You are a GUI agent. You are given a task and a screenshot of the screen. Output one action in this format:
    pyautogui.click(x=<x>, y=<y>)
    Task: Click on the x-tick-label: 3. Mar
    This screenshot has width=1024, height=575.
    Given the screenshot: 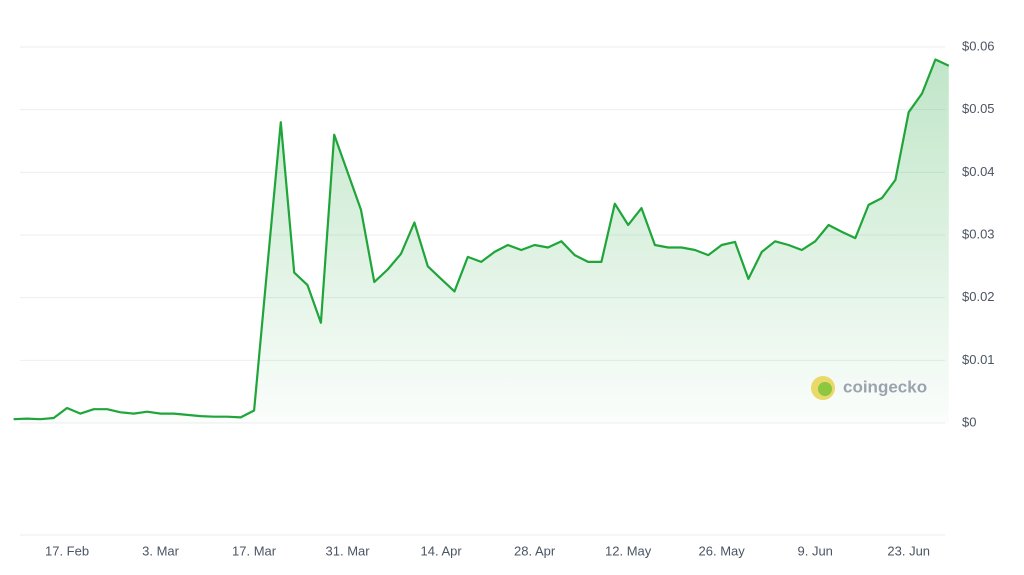 What is the action you would take?
    pyautogui.click(x=161, y=550)
    